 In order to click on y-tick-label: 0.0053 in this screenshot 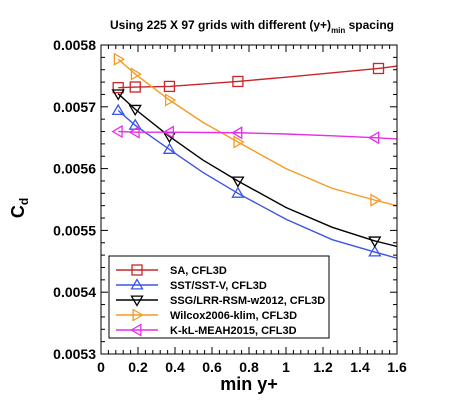, I will do `click(74, 354)`.